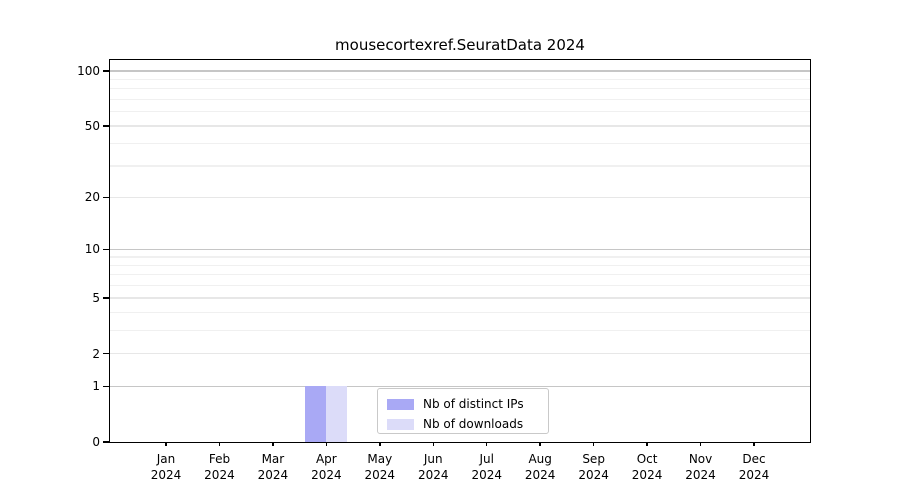  I want to click on legend: Nb of distinct IPs Nb of downloads, so click(463, 411).